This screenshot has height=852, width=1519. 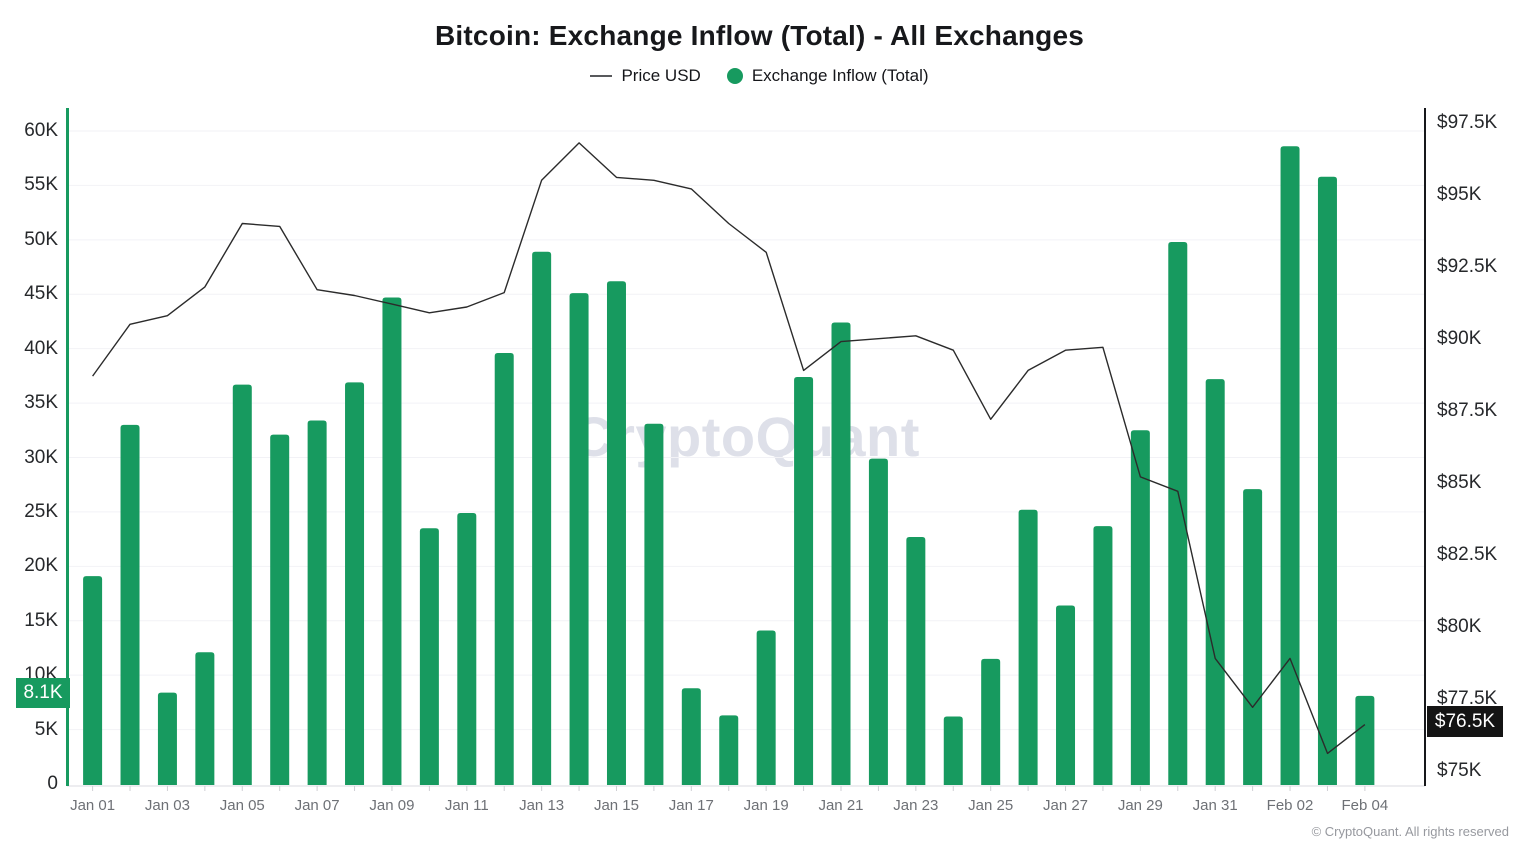 I want to click on chart-legend: Price USD Exchange Inflow (Total), so click(x=759, y=76).